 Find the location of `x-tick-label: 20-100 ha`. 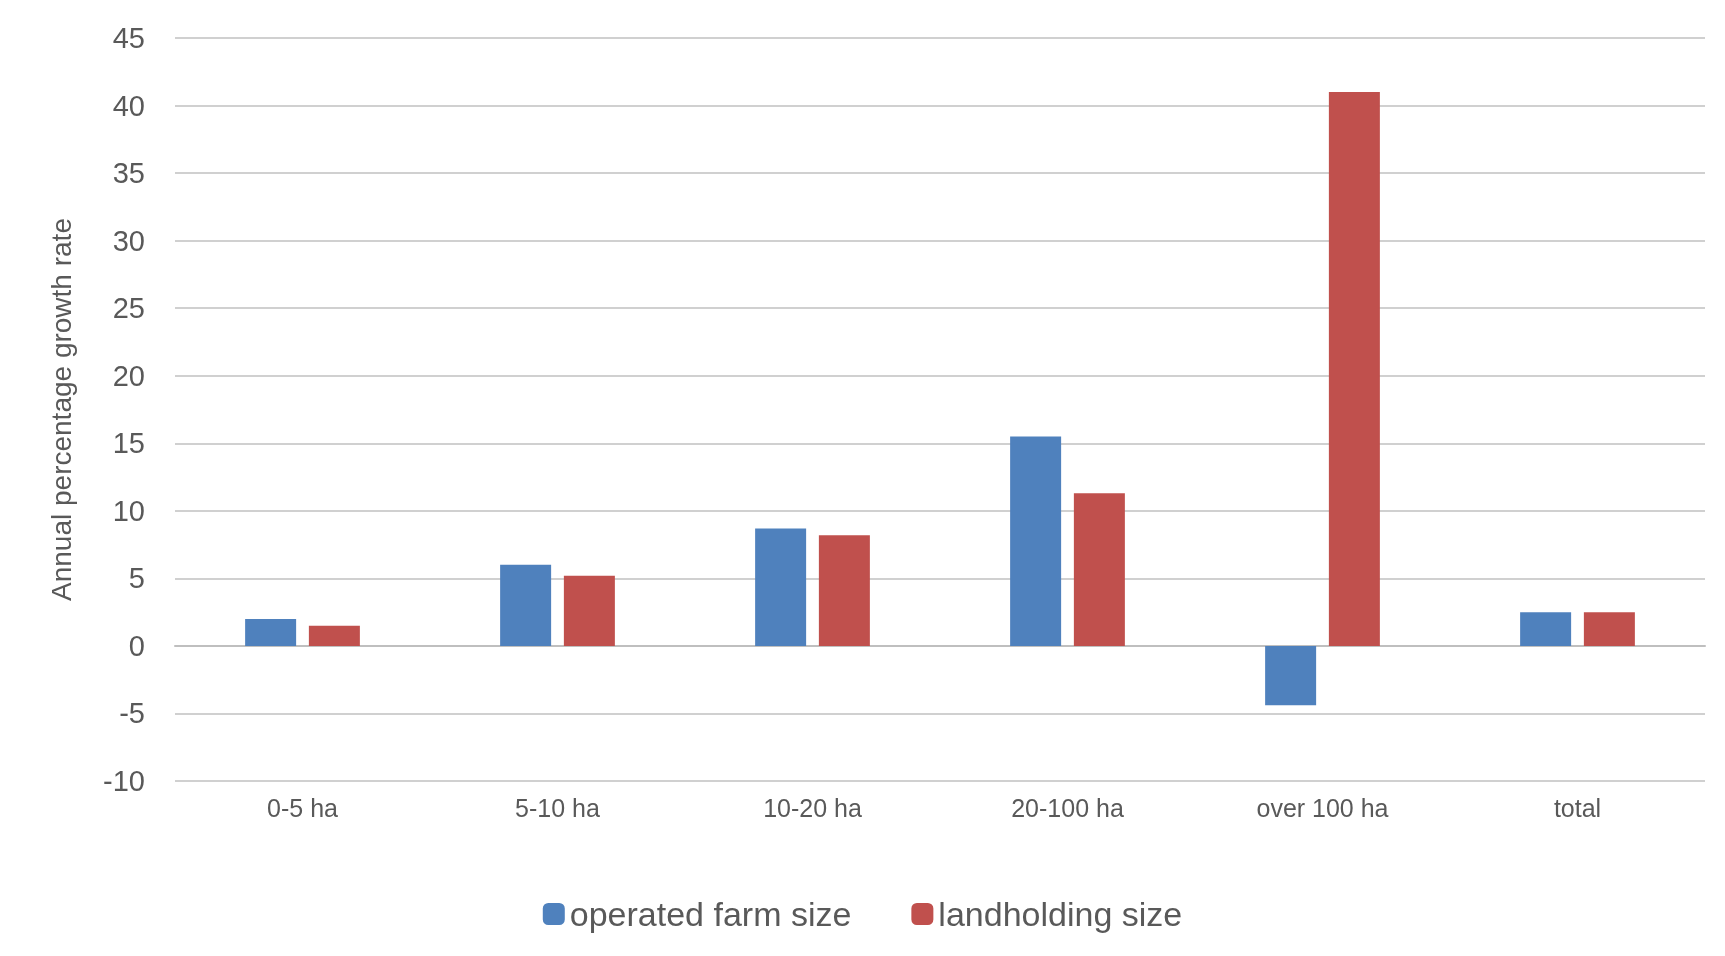

x-tick-label: 20-100 ha is located at coordinates (1067, 807).